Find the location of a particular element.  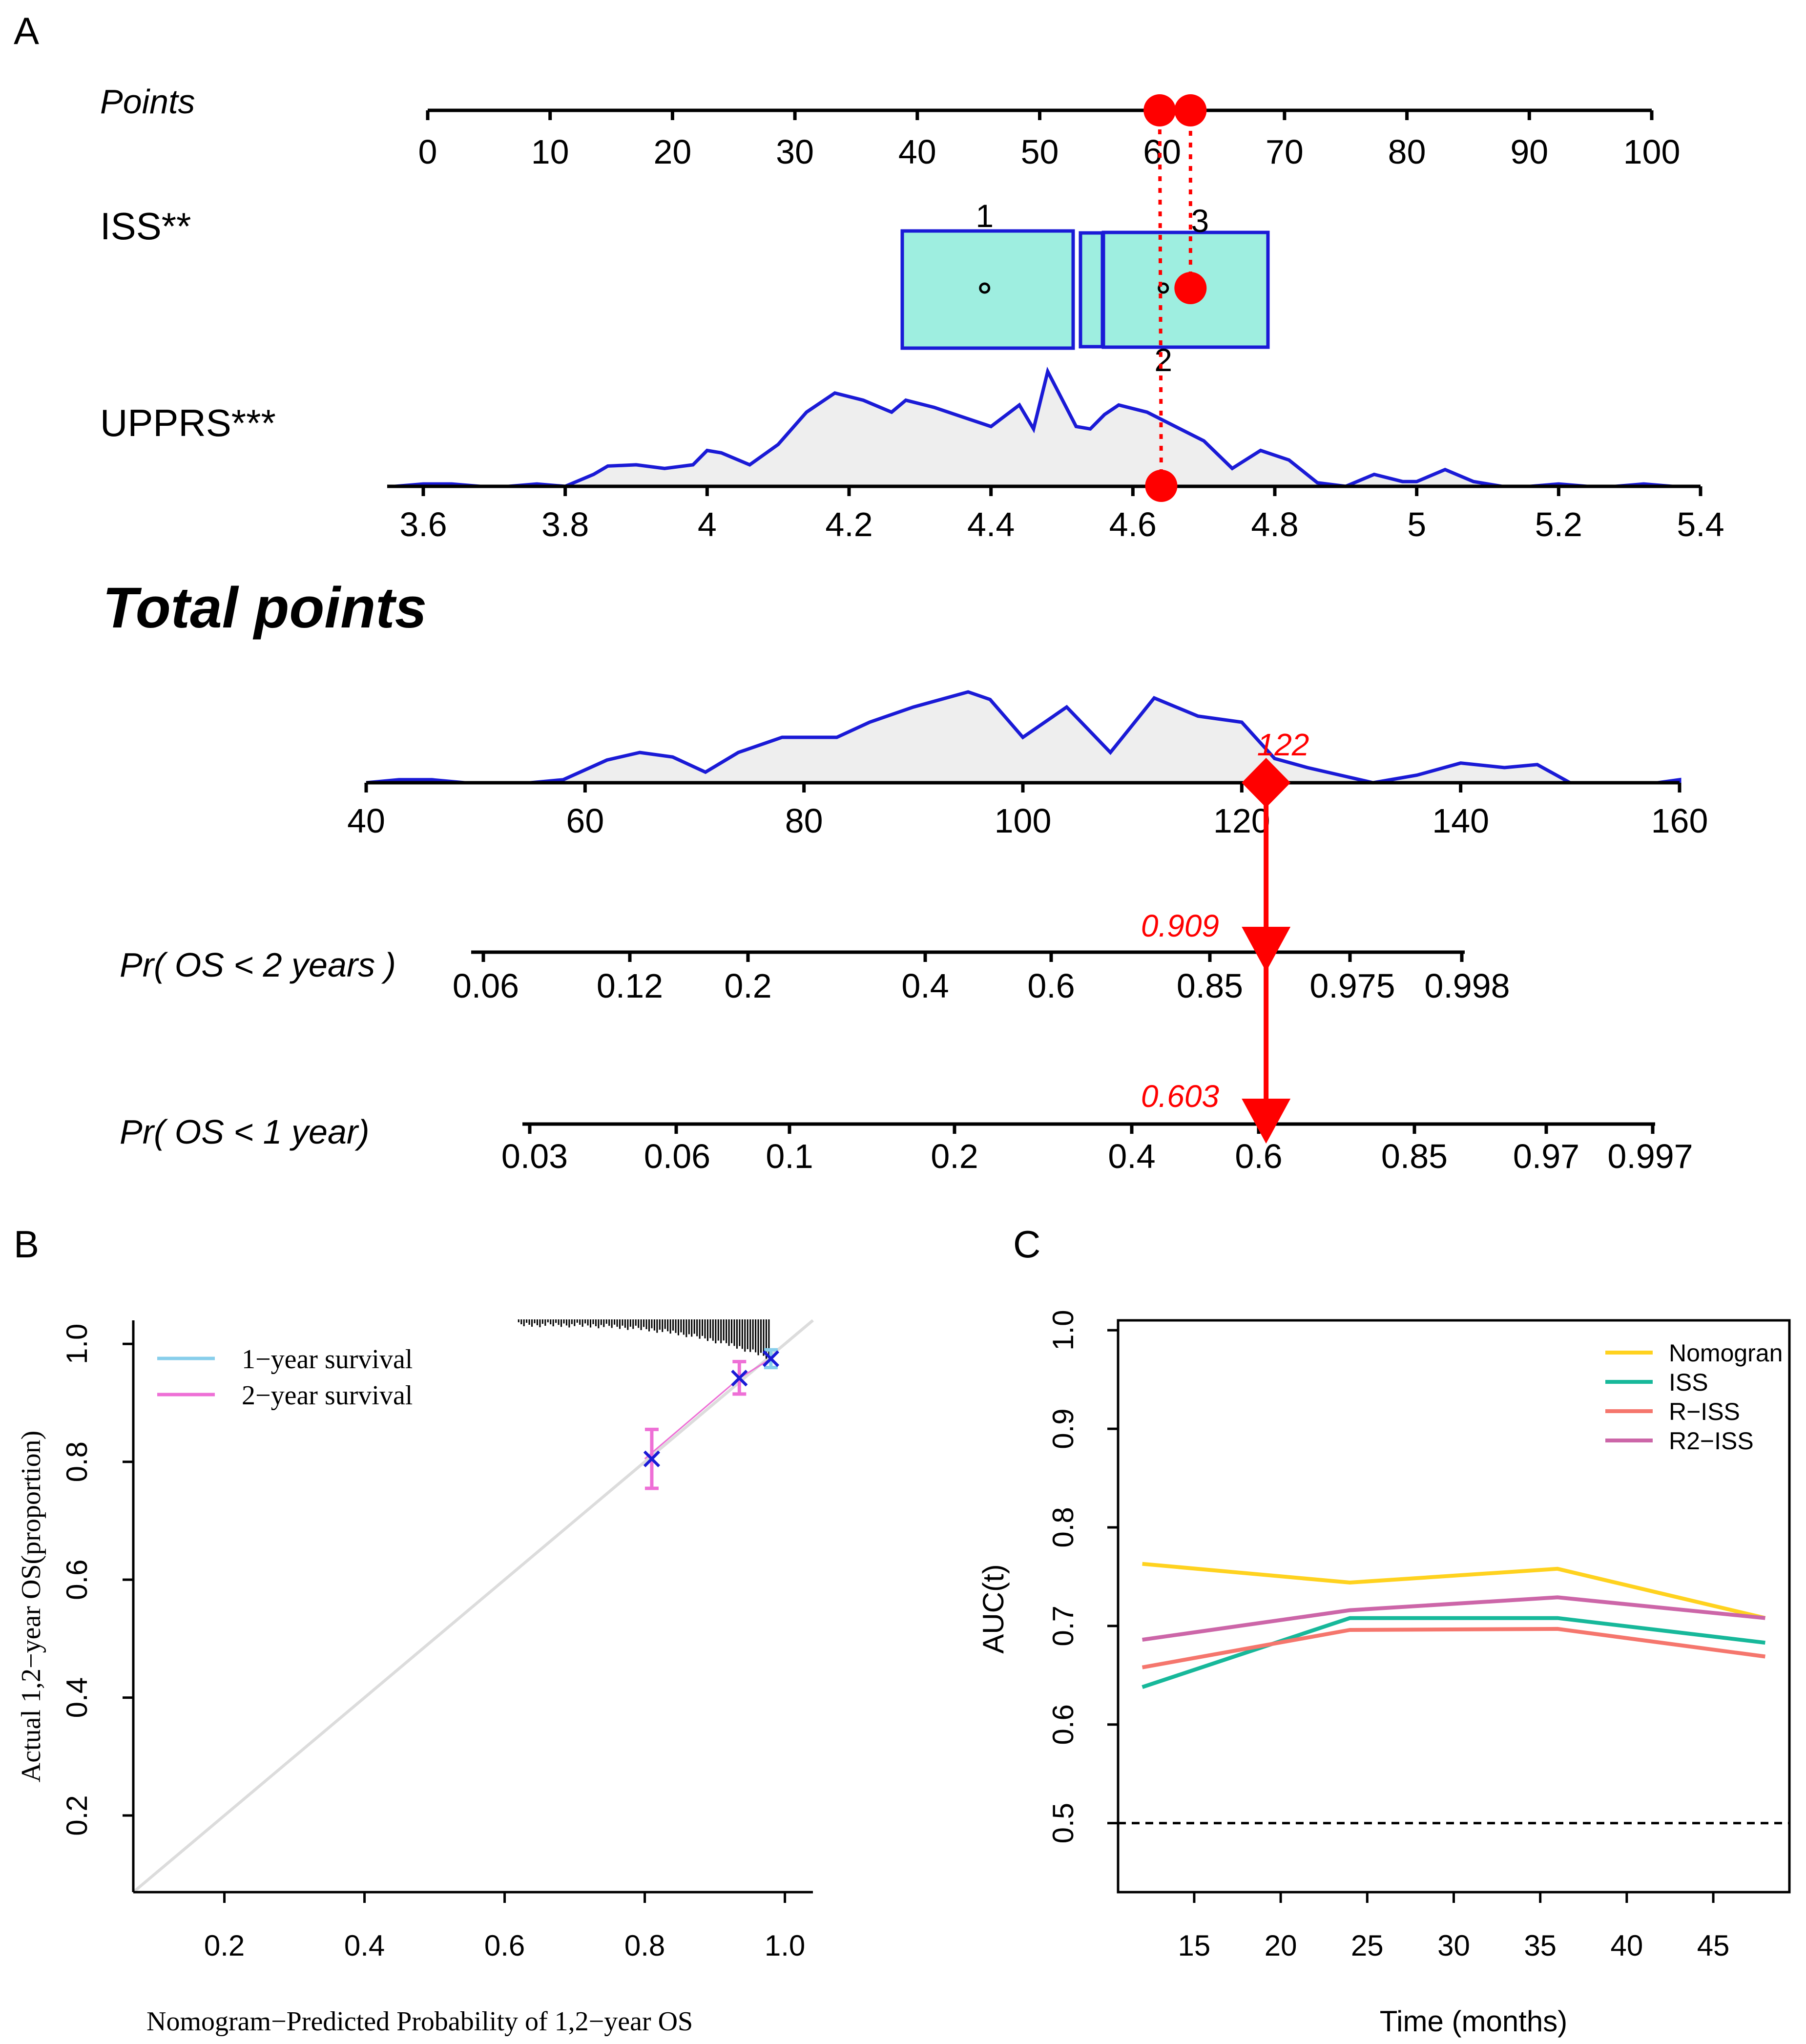

prob-2yr-tick-label: 0.975 is located at coordinates (1352, 986).